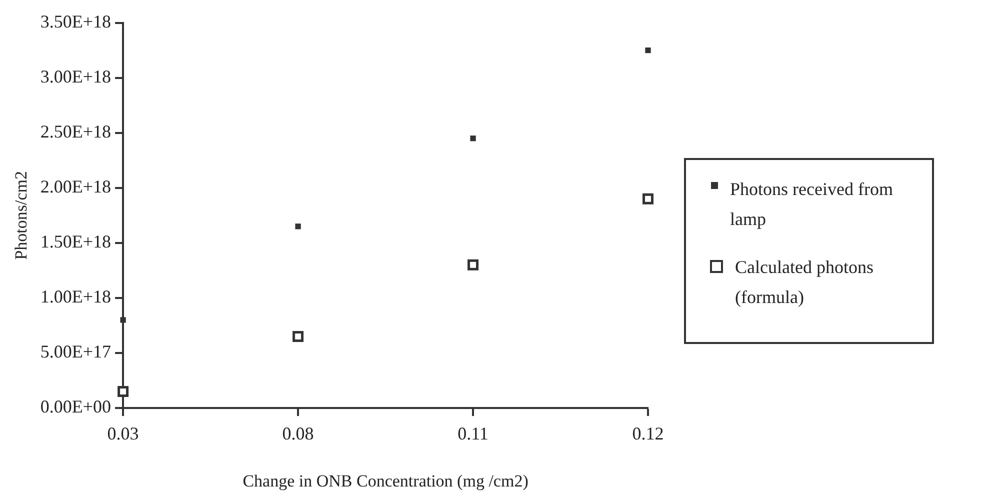 This screenshot has width=991, height=504. What do you see at coordinates (812, 204) in the screenshot?
I see `legend-label: Photons received from lamp` at bounding box center [812, 204].